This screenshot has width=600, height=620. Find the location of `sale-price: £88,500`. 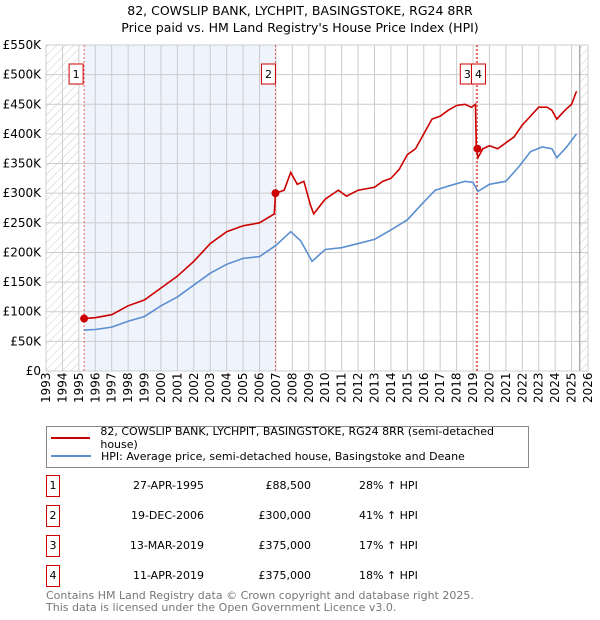

sale-price: £88,500 is located at coordinates (288, 485).